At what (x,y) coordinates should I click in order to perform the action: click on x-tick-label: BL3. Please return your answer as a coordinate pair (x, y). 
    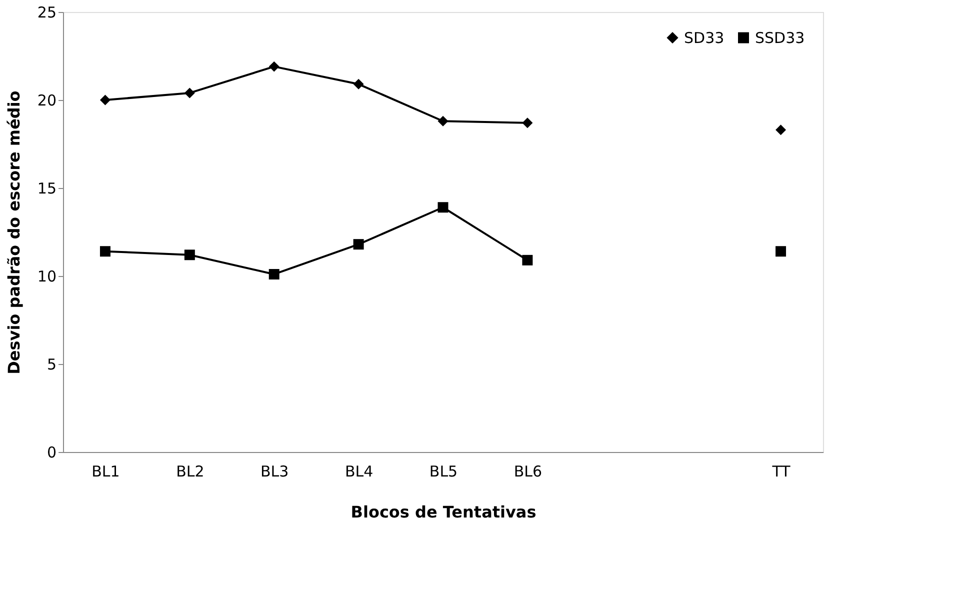
    Looking at the image, I should click on (274, 471).